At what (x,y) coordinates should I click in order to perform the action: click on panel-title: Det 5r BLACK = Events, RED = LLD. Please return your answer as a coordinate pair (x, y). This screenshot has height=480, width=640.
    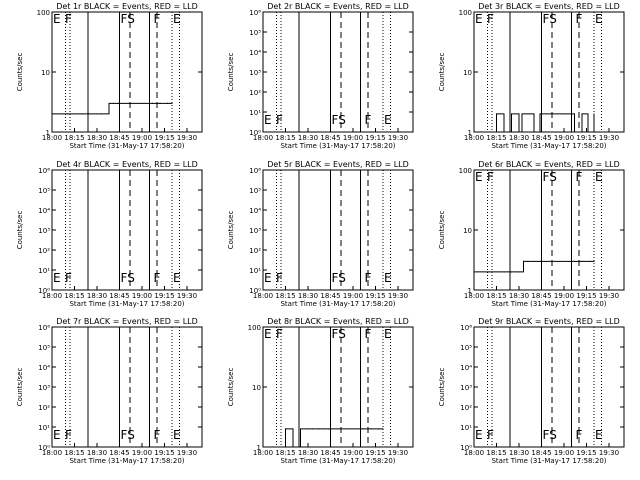
    Looking at the image, I should click on (338, 164).